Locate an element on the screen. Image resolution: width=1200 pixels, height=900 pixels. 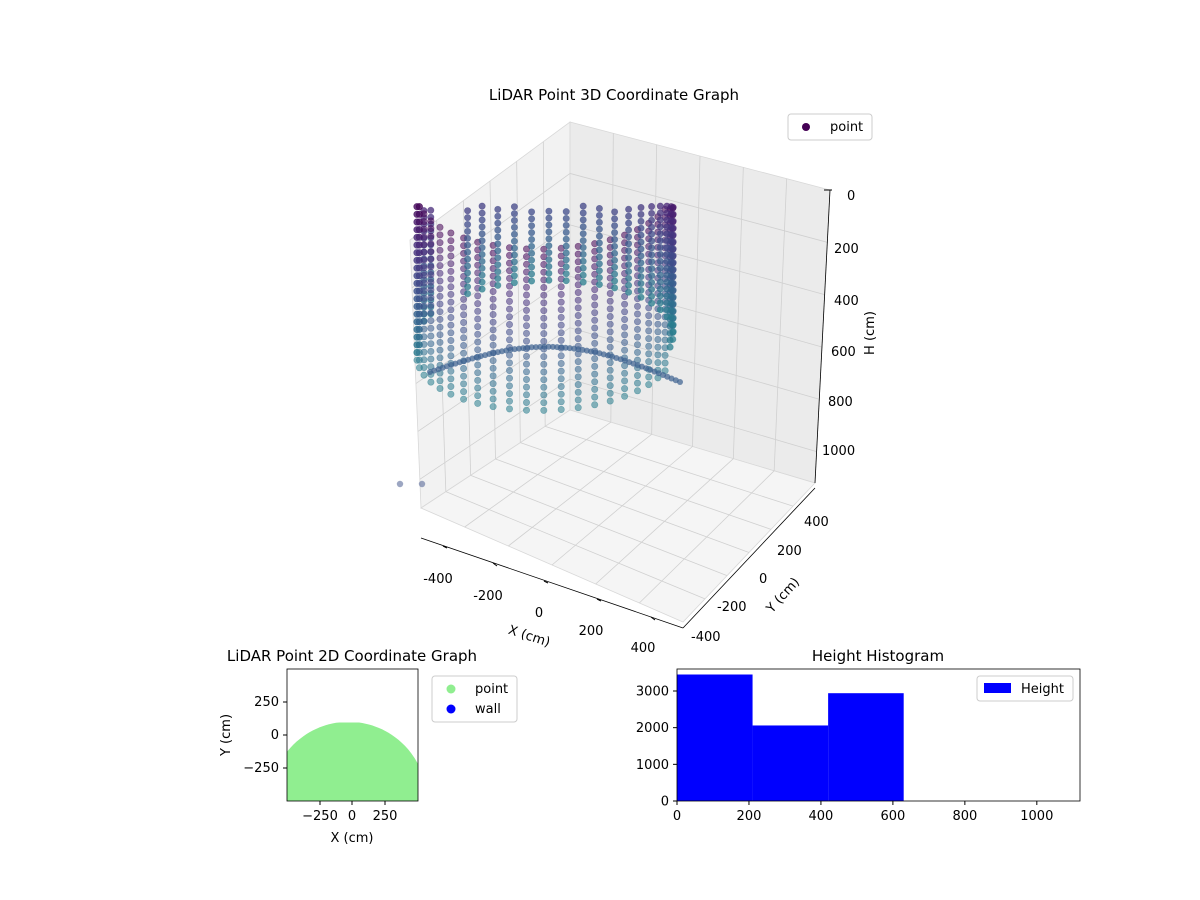
legend-2d-label-wall: wall is located at coordinates (488, 709).